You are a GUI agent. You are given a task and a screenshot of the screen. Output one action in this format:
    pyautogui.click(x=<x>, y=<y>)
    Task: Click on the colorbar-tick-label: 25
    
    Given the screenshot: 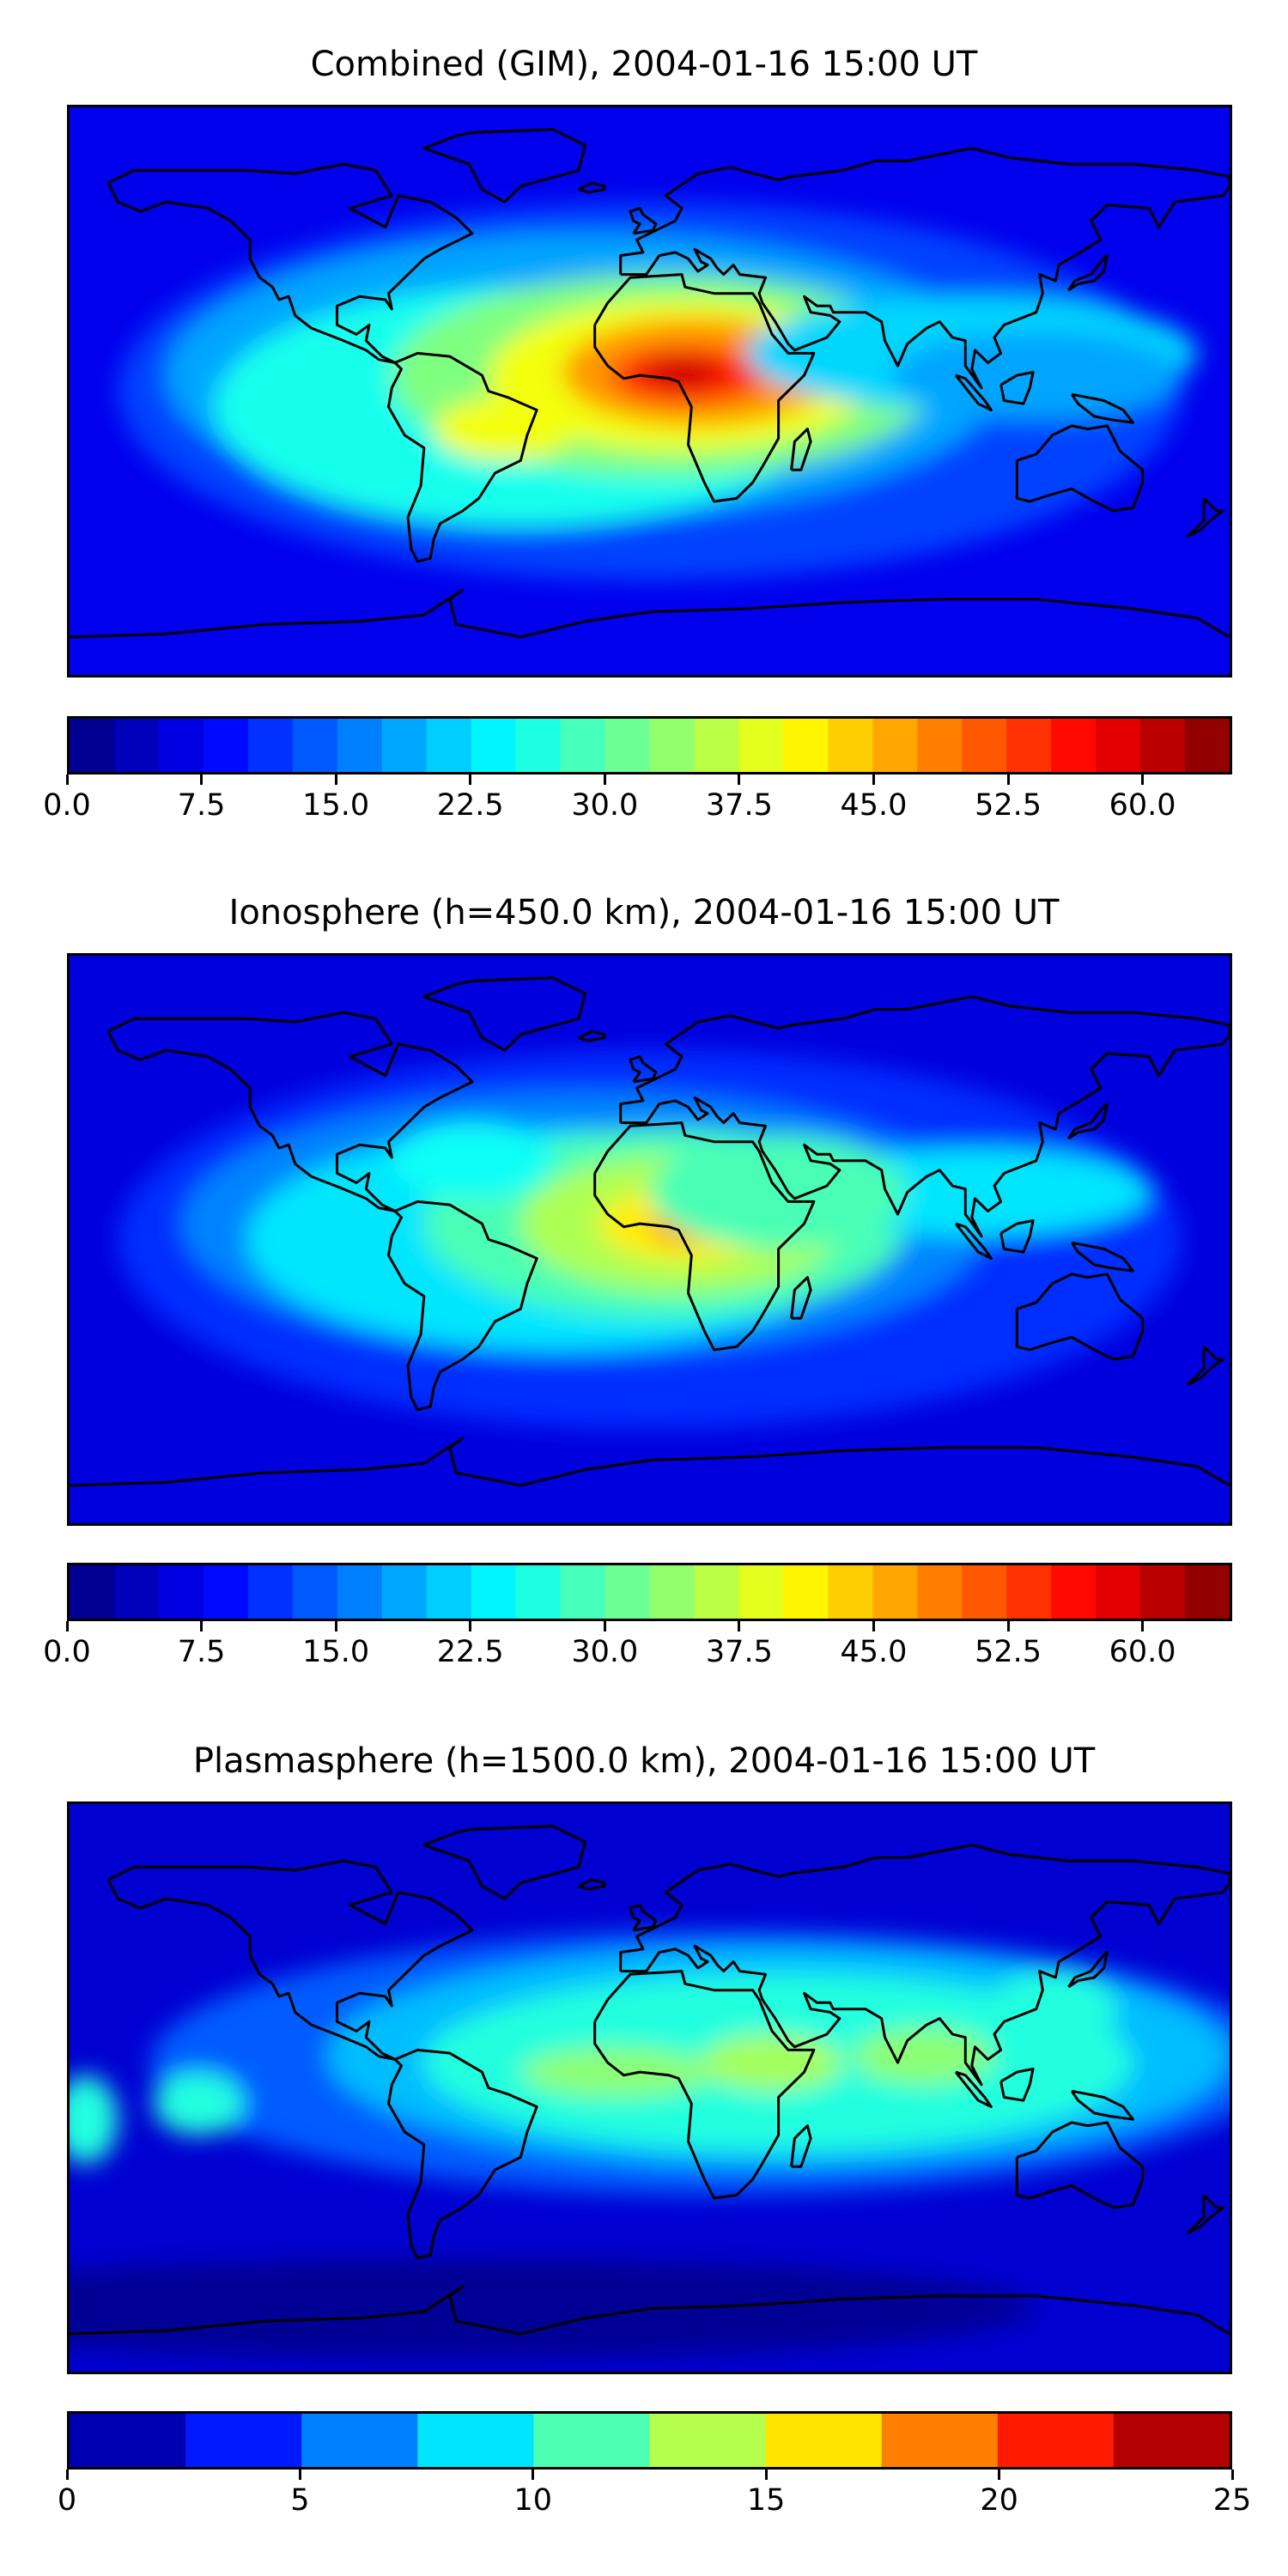 What is the action you would take?
    pyautogui.click(x=1232, y=2500)
    